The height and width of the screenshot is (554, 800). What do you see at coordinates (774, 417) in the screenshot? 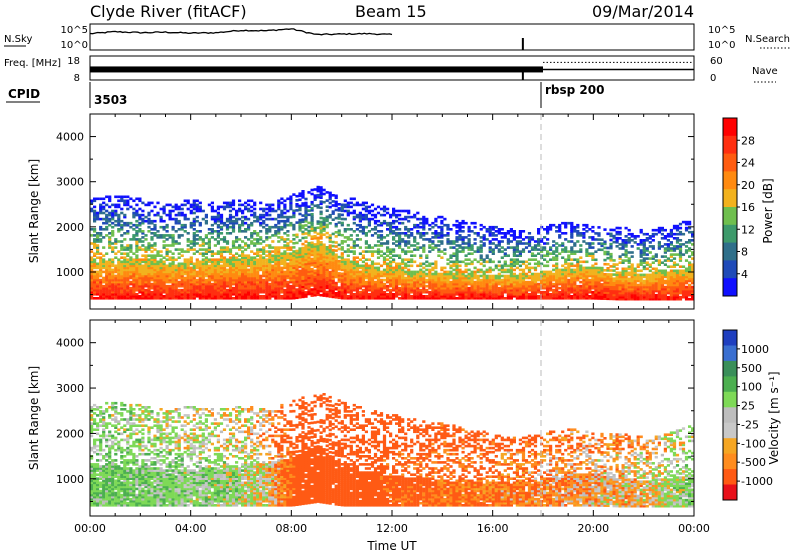
I see `velocity-colorbar-label: Velocity [m s⁻¹]` at bounding box center [774, 417].